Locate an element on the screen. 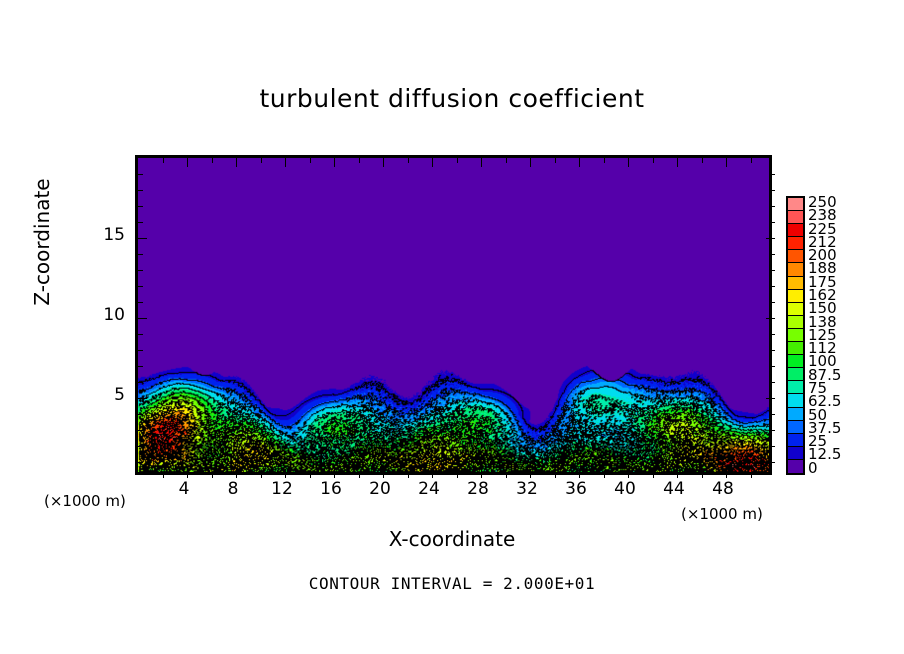  colorbar-tick-label: 37.5 is located at coordinates (825, 427).